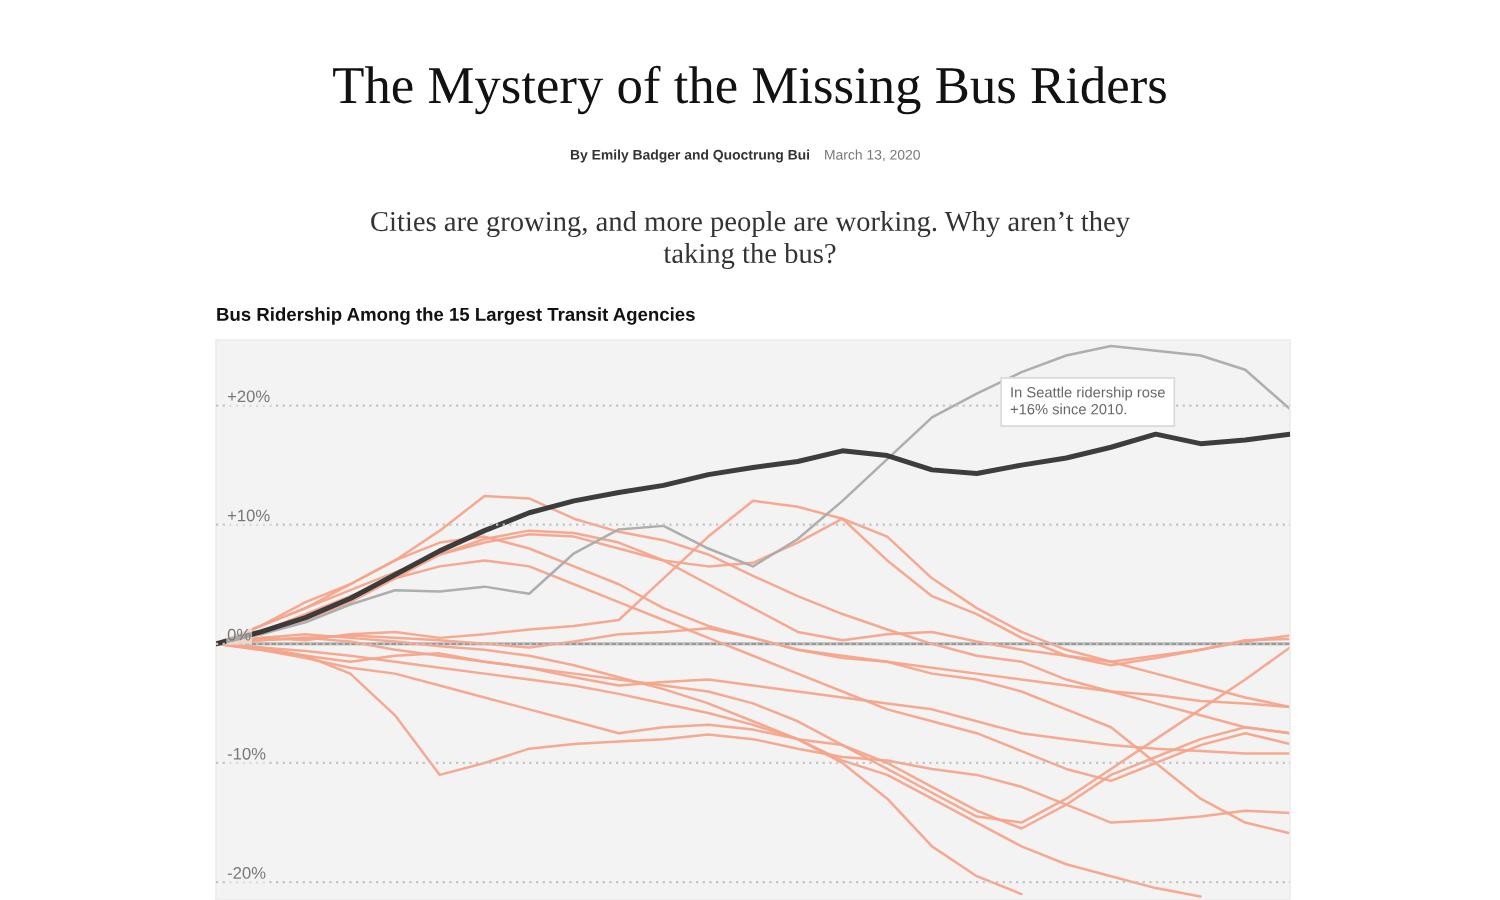 The height and width of the screenshot is (900, 1500). Describe the element at coordinates (248, 396) in the screenshot. I see `y-tick-label: +20%` at that location.